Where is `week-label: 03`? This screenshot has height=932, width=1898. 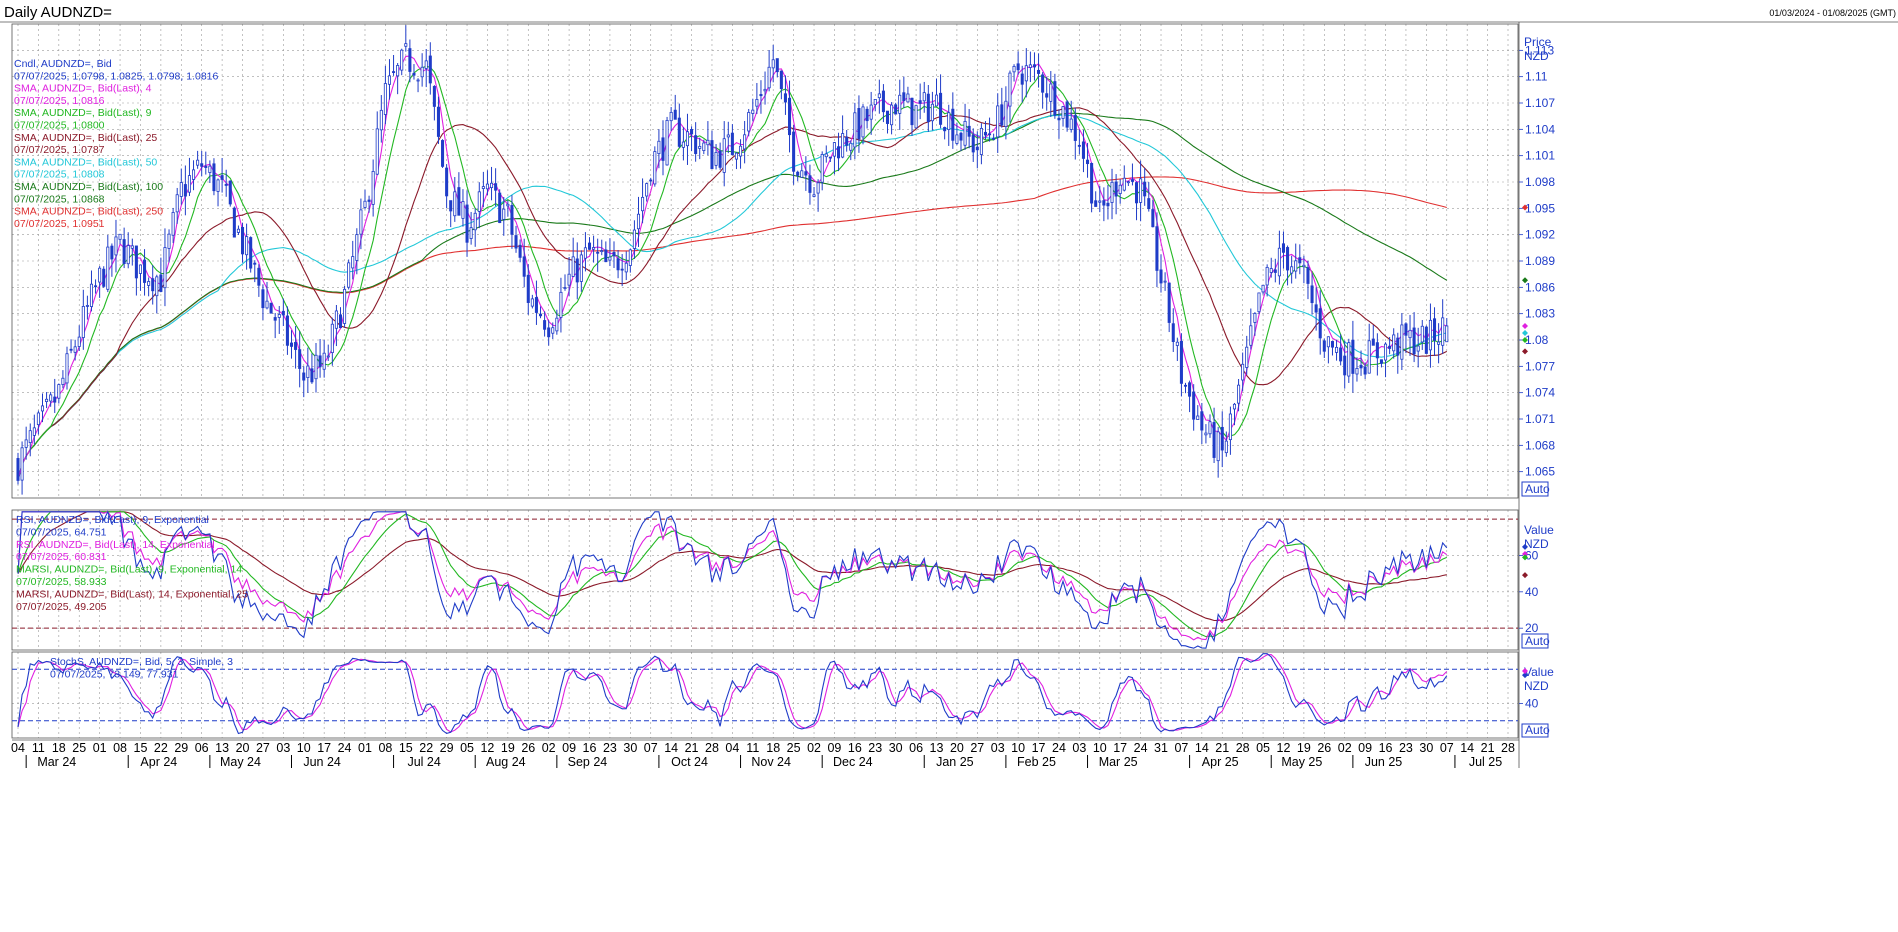 week-label: 03 is located at coordinates (1079, 748).